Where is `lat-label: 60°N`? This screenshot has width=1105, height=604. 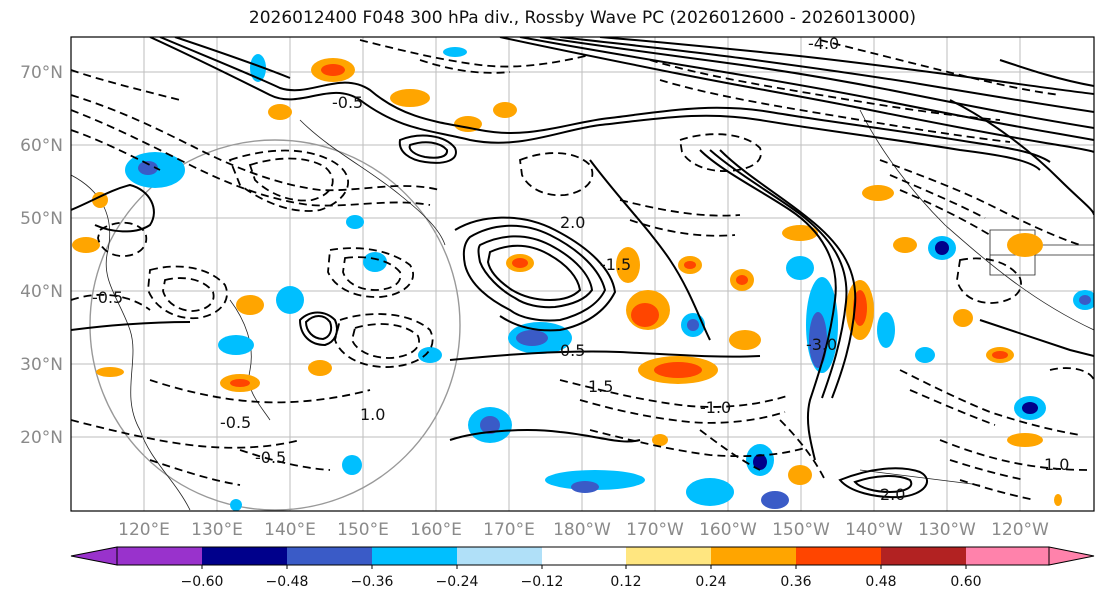 lat-label: 60°N is located at coordinates (41, 146).